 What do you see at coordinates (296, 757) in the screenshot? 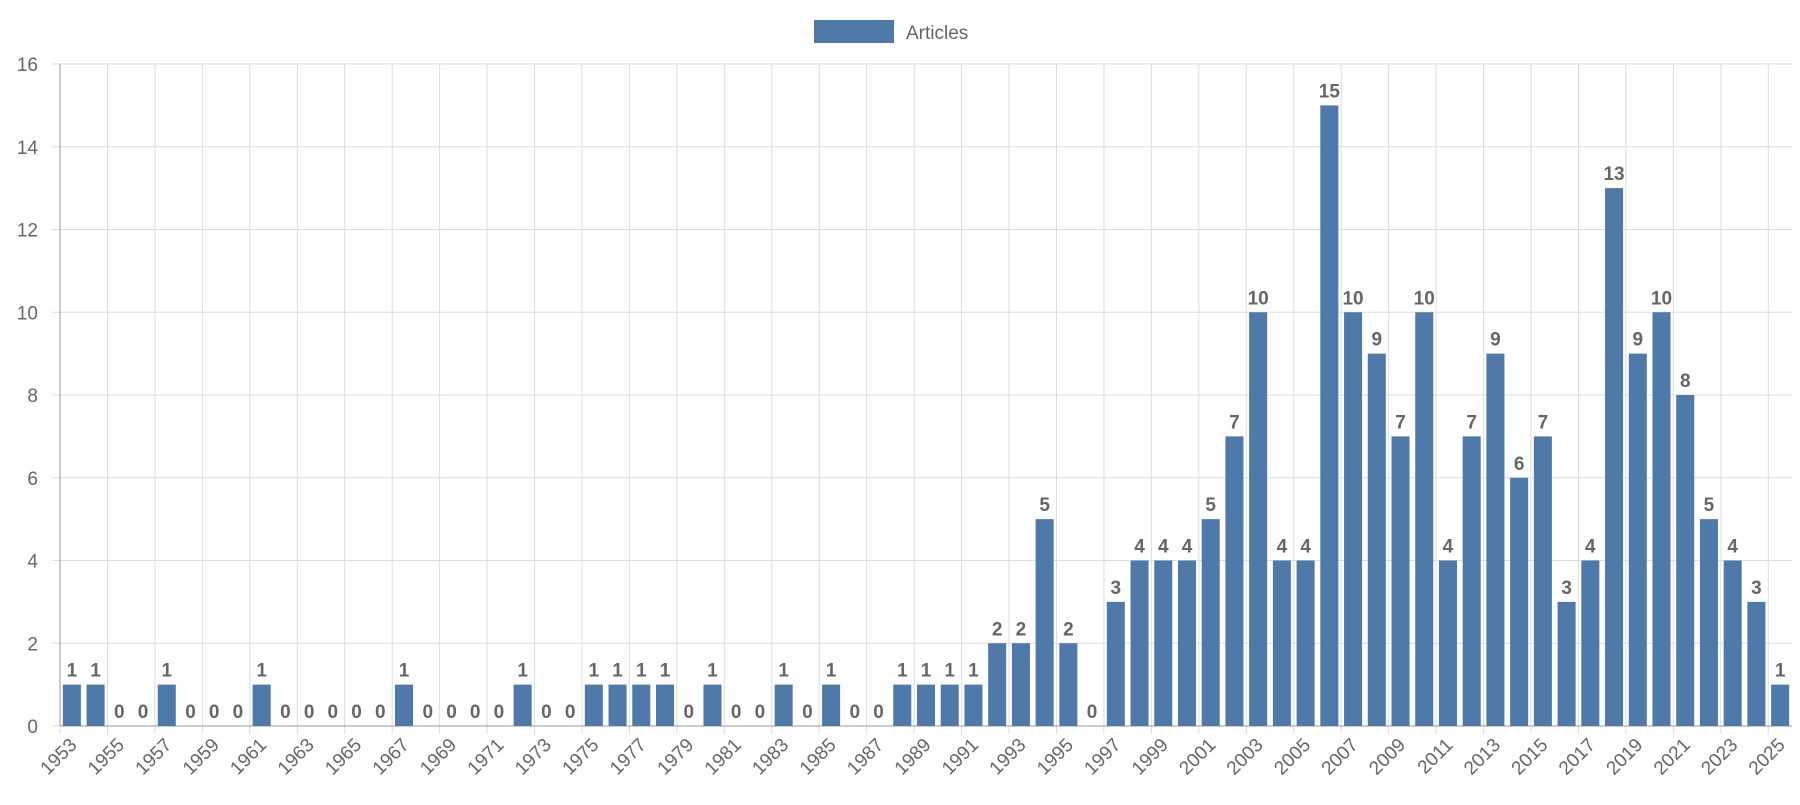
I see `x-tick-label: 1963` at bounding box center [296, 757].